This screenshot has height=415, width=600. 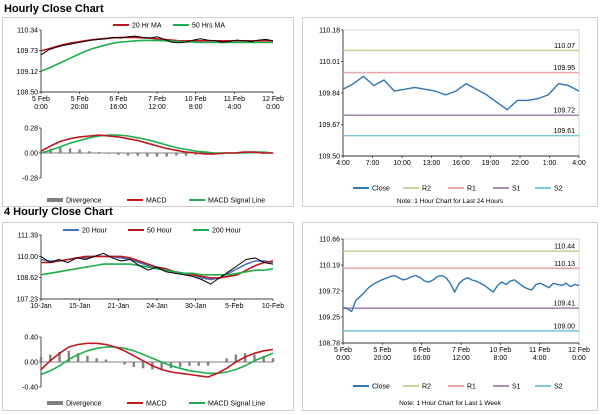 What do you see at coordinates (31, 363) in the screenshot?
I see `svg-four-left-macd-ytick-label: 0.00` at bounding box center [31, 363].